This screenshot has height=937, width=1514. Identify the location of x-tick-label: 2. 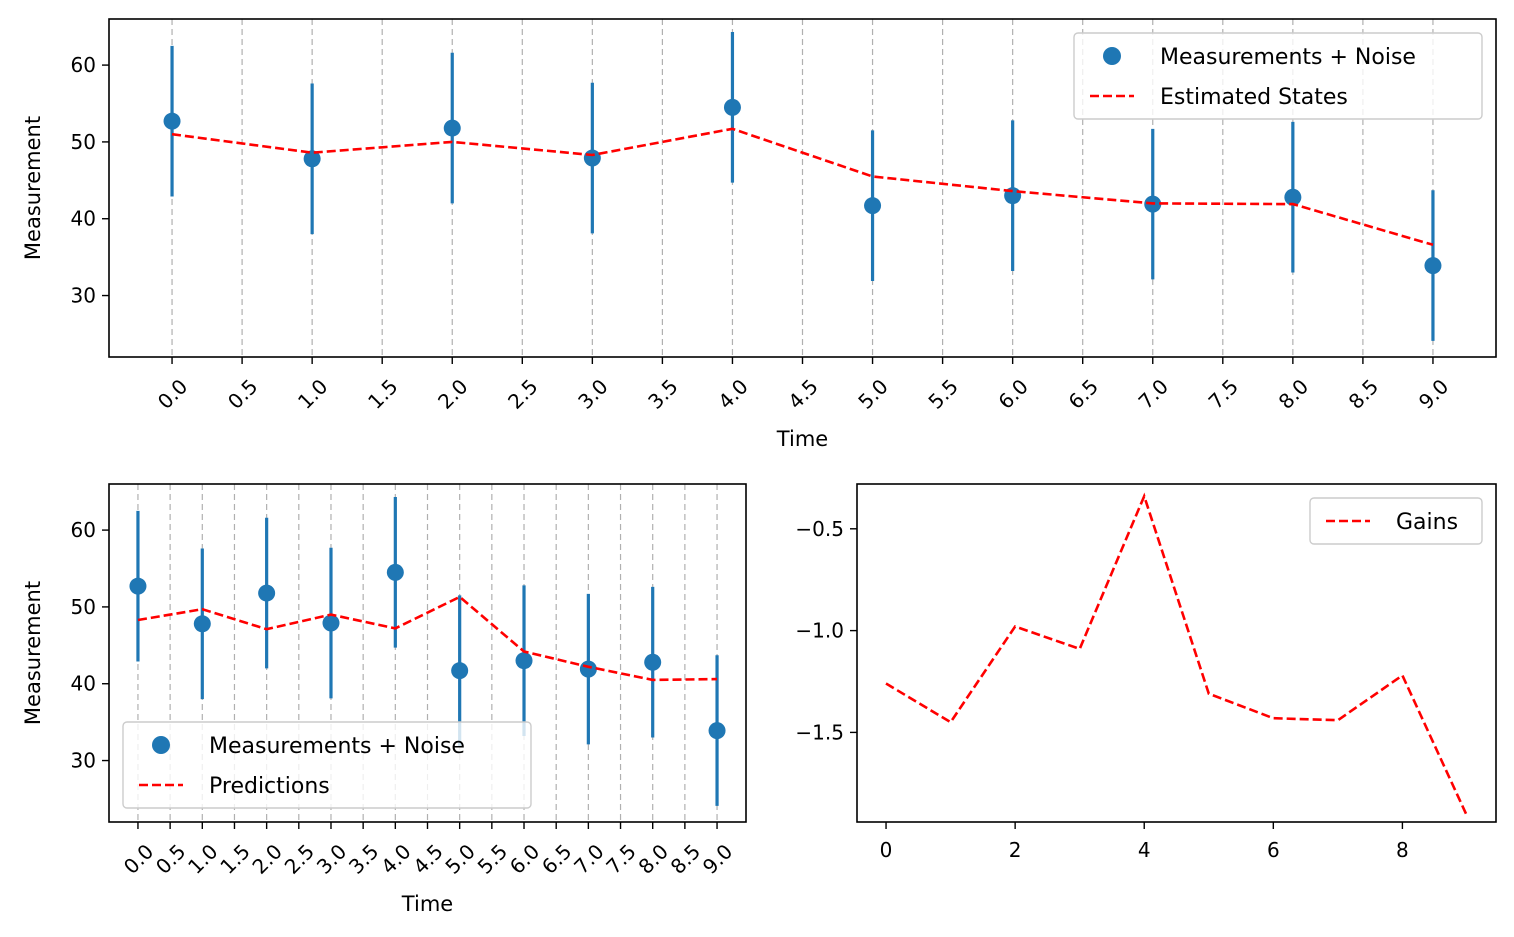
(1015, 850).